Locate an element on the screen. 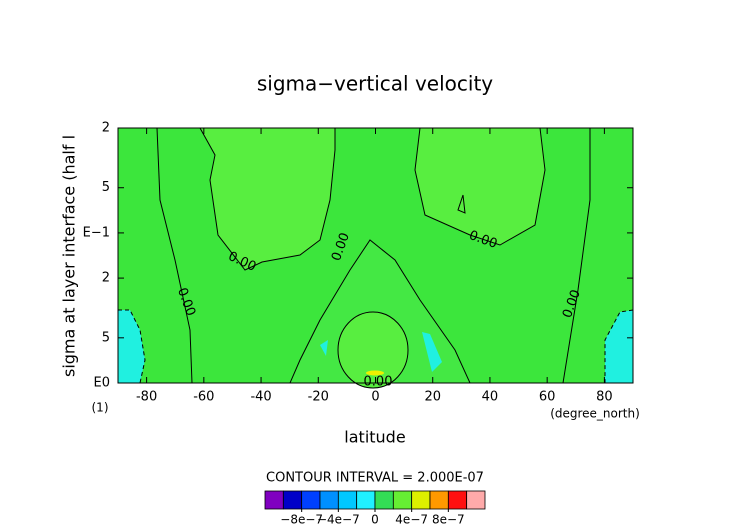  x-tick-label: 0 is located at coordinates (375, 397).